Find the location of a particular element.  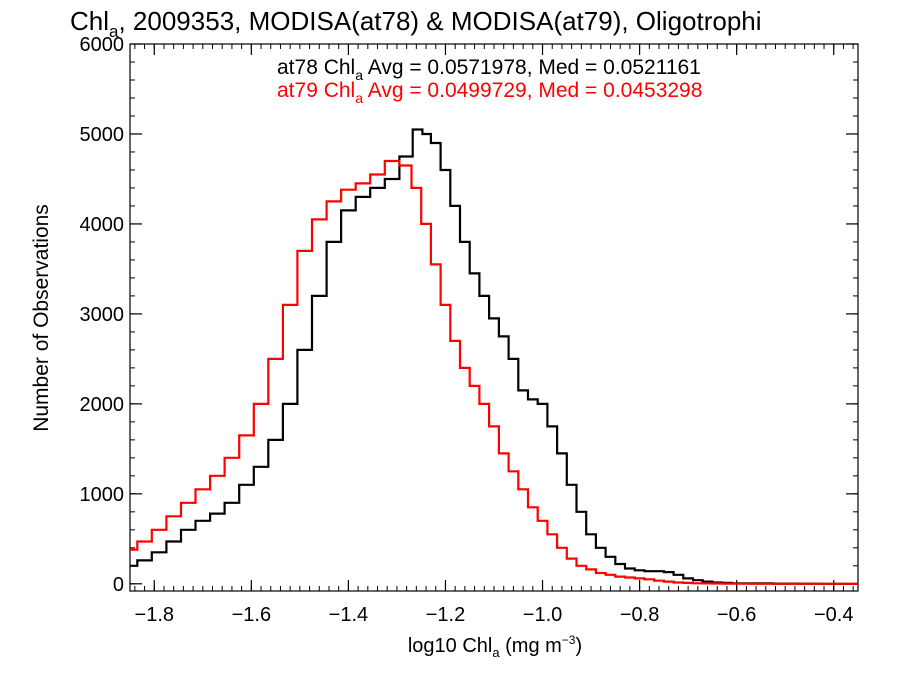

legend-at78-subscript: a is located at coordinates (359, 75).